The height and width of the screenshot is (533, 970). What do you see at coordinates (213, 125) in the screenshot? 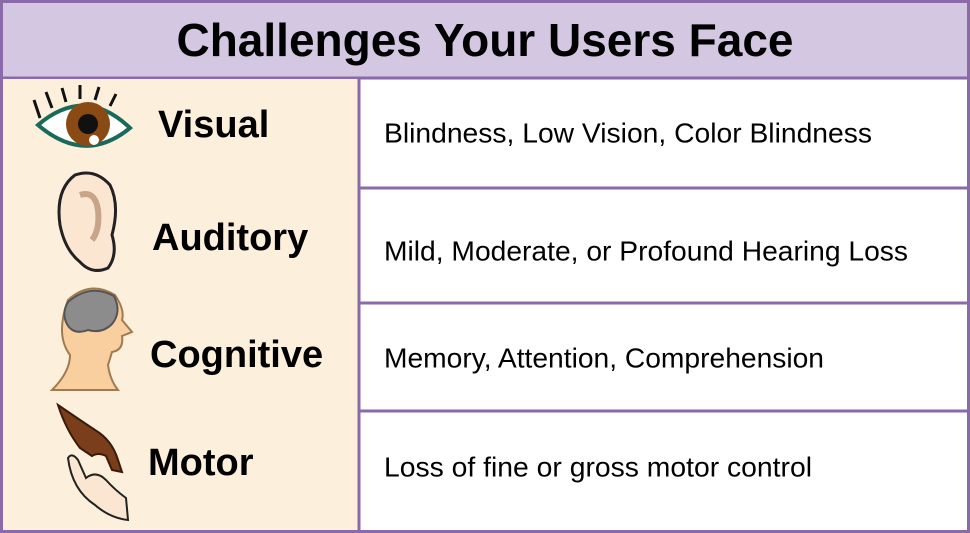
I see `challenge-label: Visual` at bounding box center [213, 125].